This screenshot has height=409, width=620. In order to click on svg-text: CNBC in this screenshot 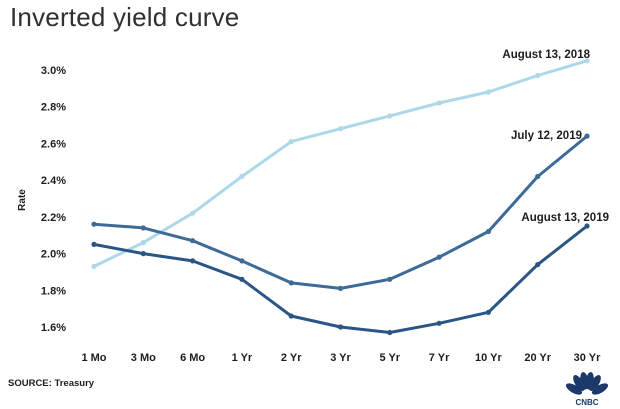, I will do `click(586, 402)`.